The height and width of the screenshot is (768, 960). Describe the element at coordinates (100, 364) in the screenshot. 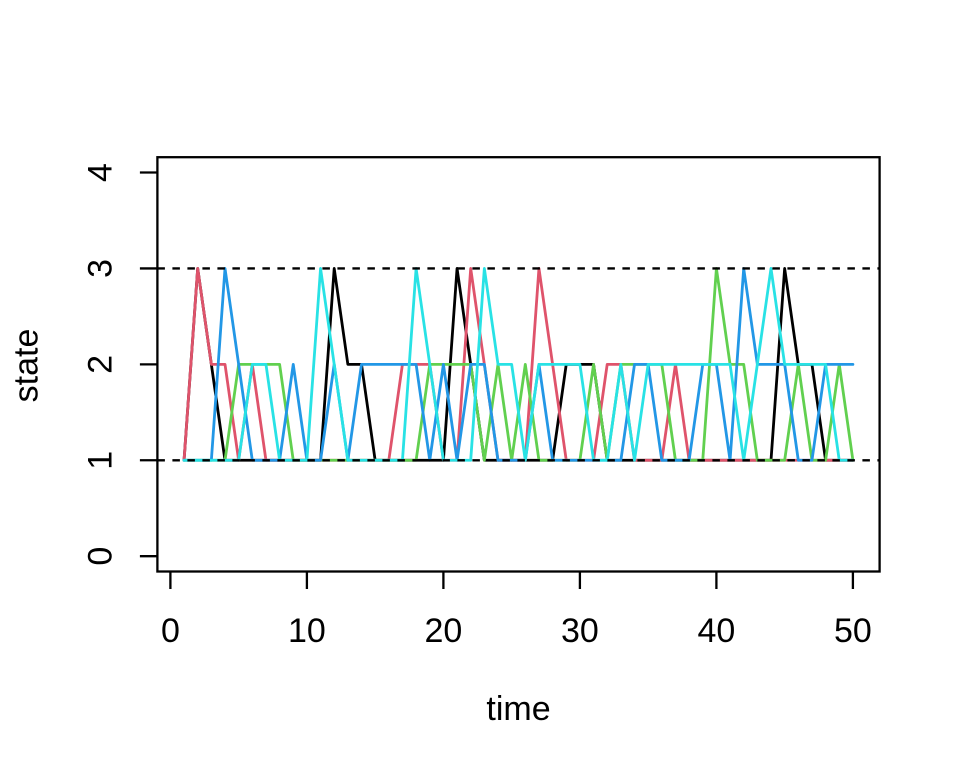

I see `svg-text: 2` at that location.